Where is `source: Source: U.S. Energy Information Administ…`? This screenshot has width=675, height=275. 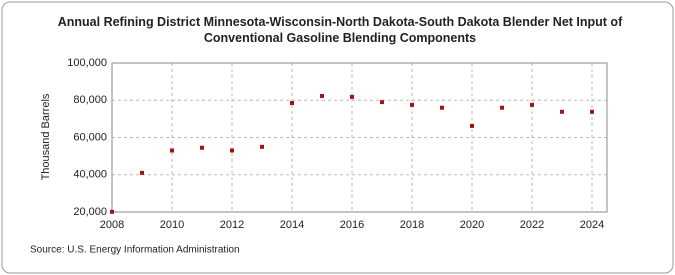 source: Source: U.S. Energy Information Administ… is located at coordinates (135, 250).